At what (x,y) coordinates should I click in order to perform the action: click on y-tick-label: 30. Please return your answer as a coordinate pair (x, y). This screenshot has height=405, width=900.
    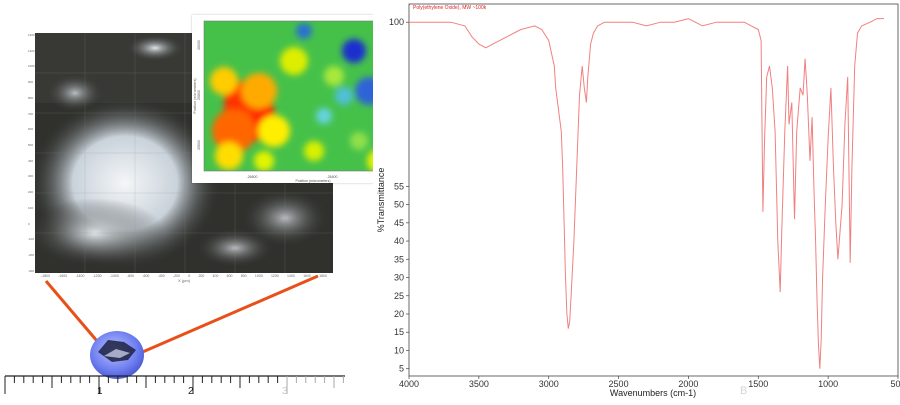
    Looking at the image, I should click on (399, 278).